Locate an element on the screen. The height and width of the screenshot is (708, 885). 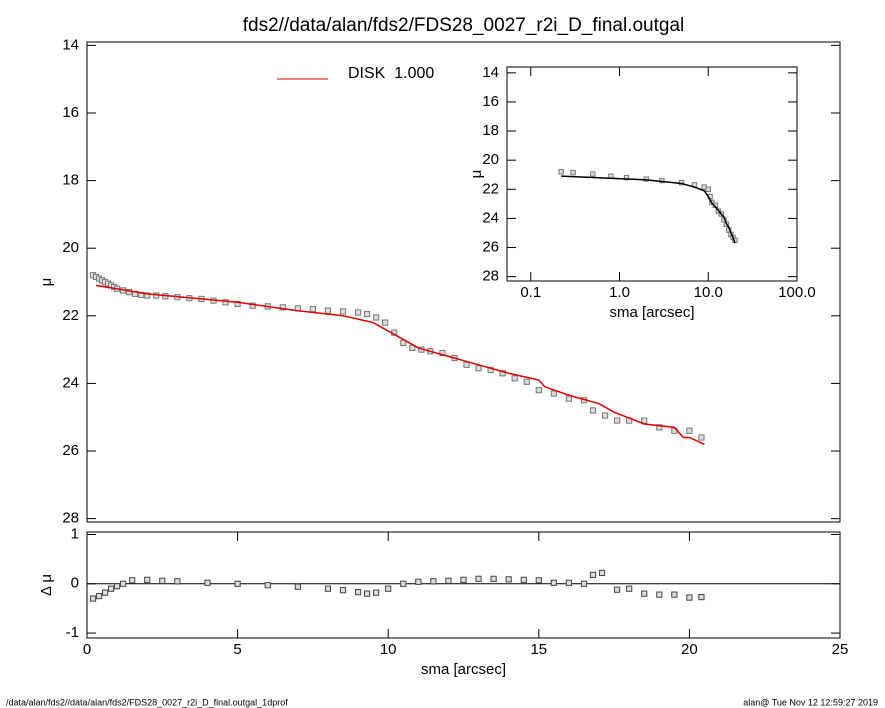
x-tick-label: 5 is located at coordinates (237, 649).